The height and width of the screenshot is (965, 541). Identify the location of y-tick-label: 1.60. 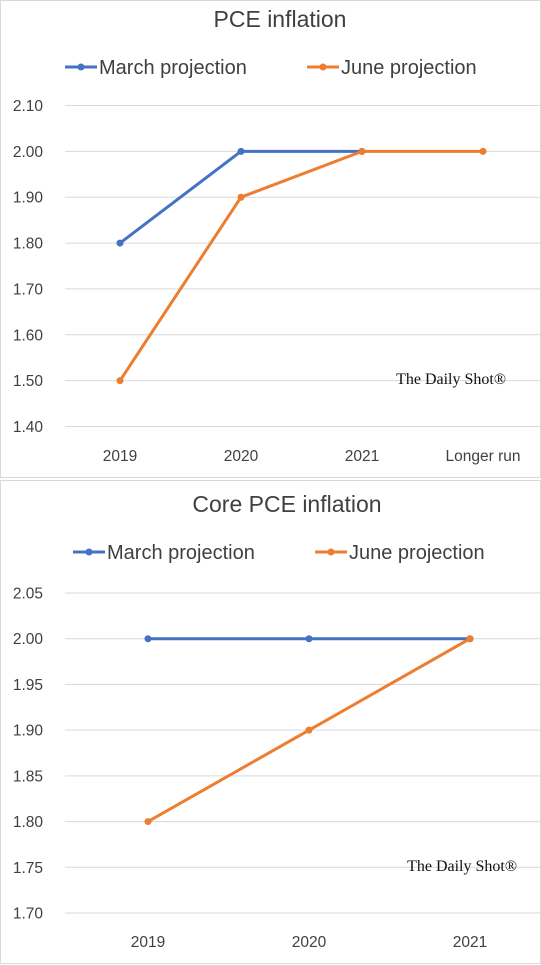
(28, 335).